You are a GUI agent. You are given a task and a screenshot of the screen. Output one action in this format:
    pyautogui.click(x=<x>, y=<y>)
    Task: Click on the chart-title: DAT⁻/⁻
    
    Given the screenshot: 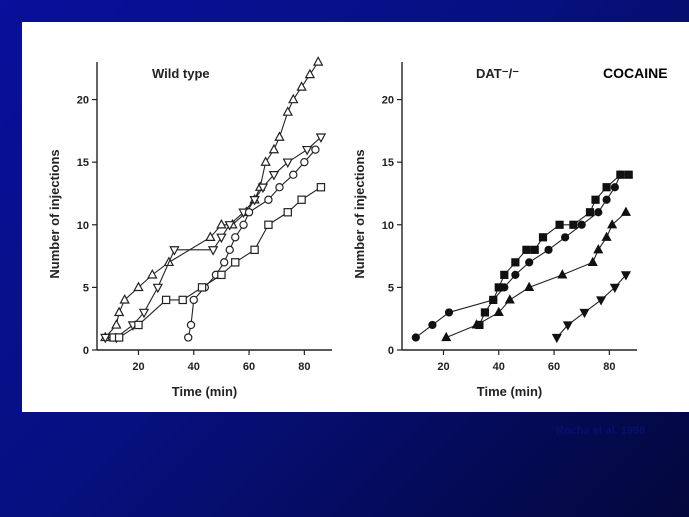 What is the action you would take?
    pyautogui.click(x=497, y=73)
    